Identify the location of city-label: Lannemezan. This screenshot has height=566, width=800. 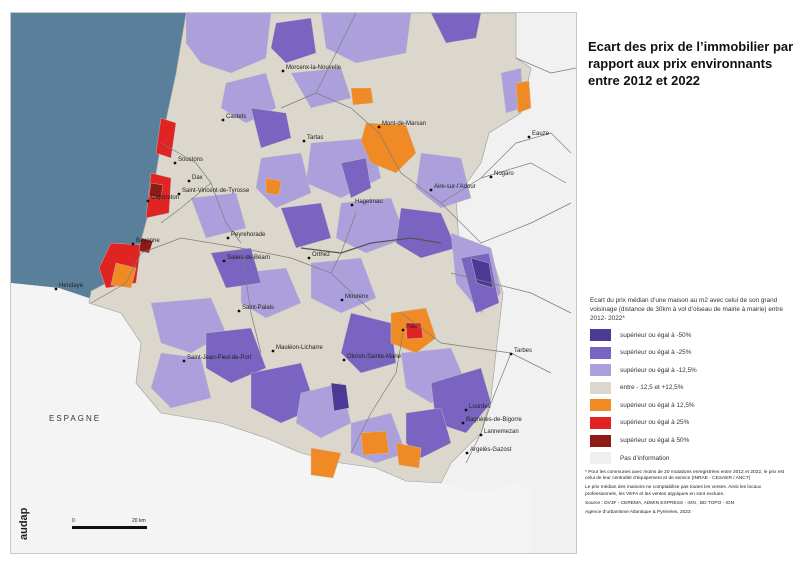
(501, 432).